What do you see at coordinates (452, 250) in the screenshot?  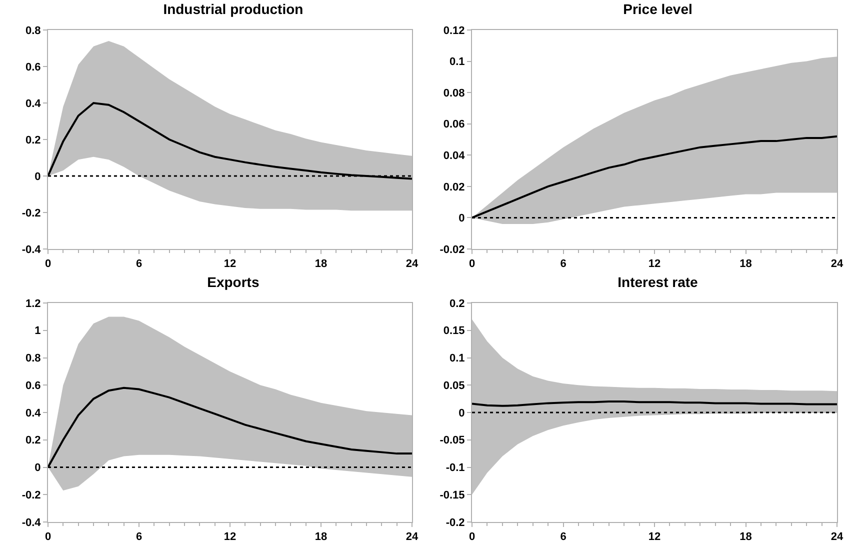 I see `y-tick-label: -0.02` at bounding box center [452, 250].